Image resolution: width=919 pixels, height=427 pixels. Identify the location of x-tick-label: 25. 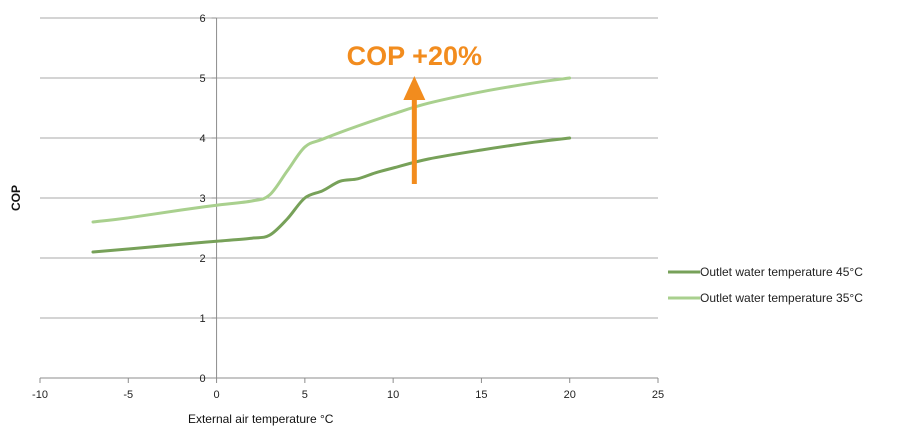
(658, 395).